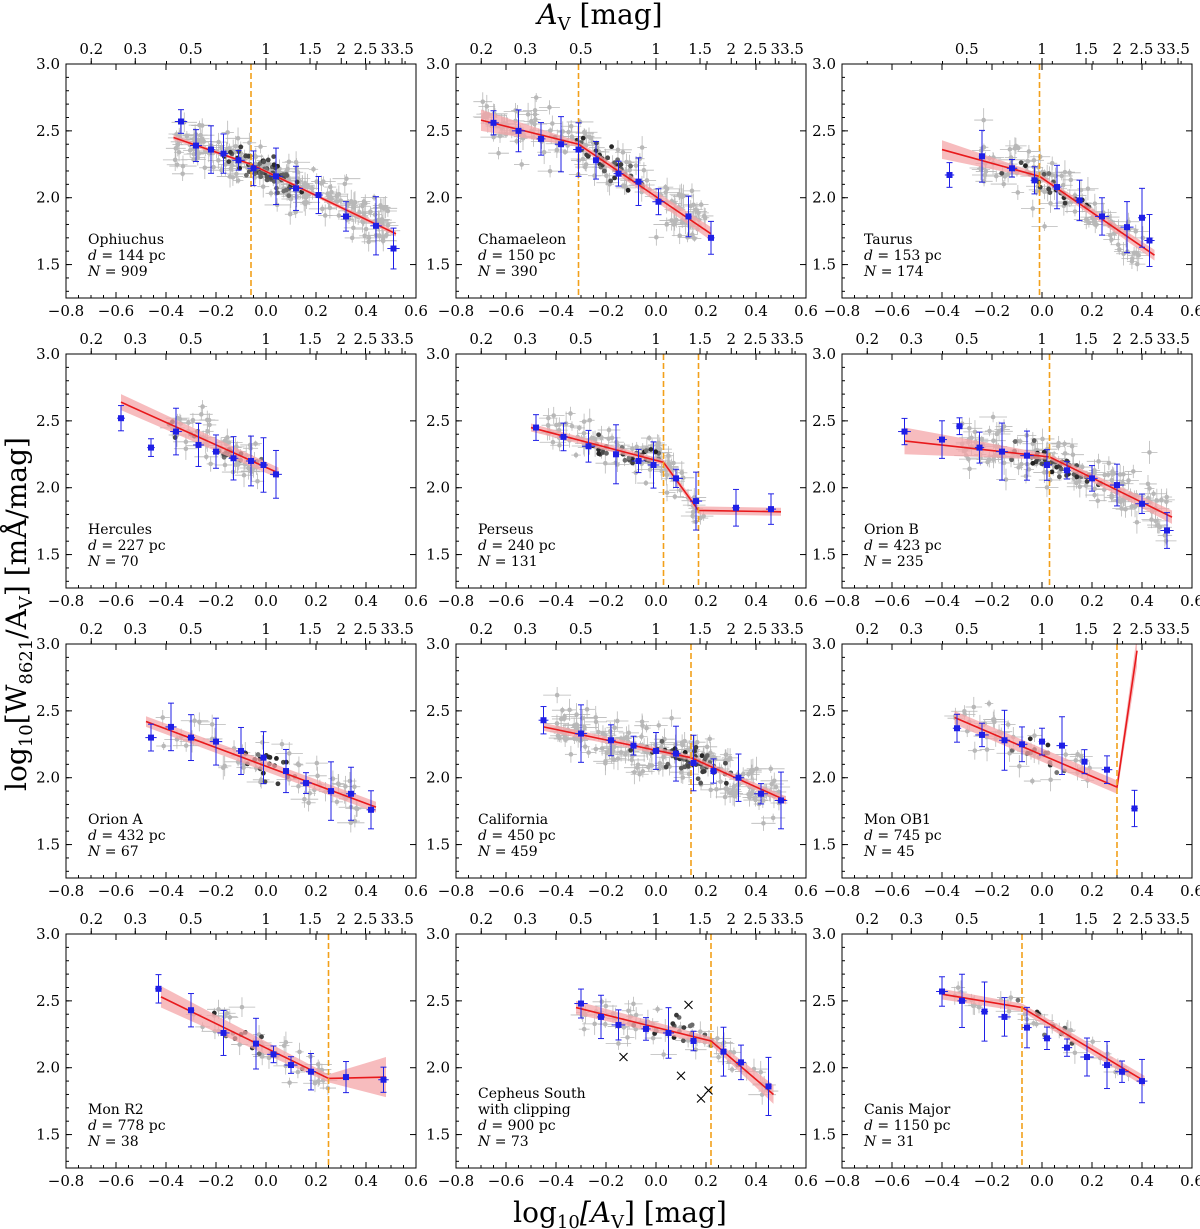 The width and height of the screenshot is (1200, 1229). I want to click on binned-means, so click(199, 452).